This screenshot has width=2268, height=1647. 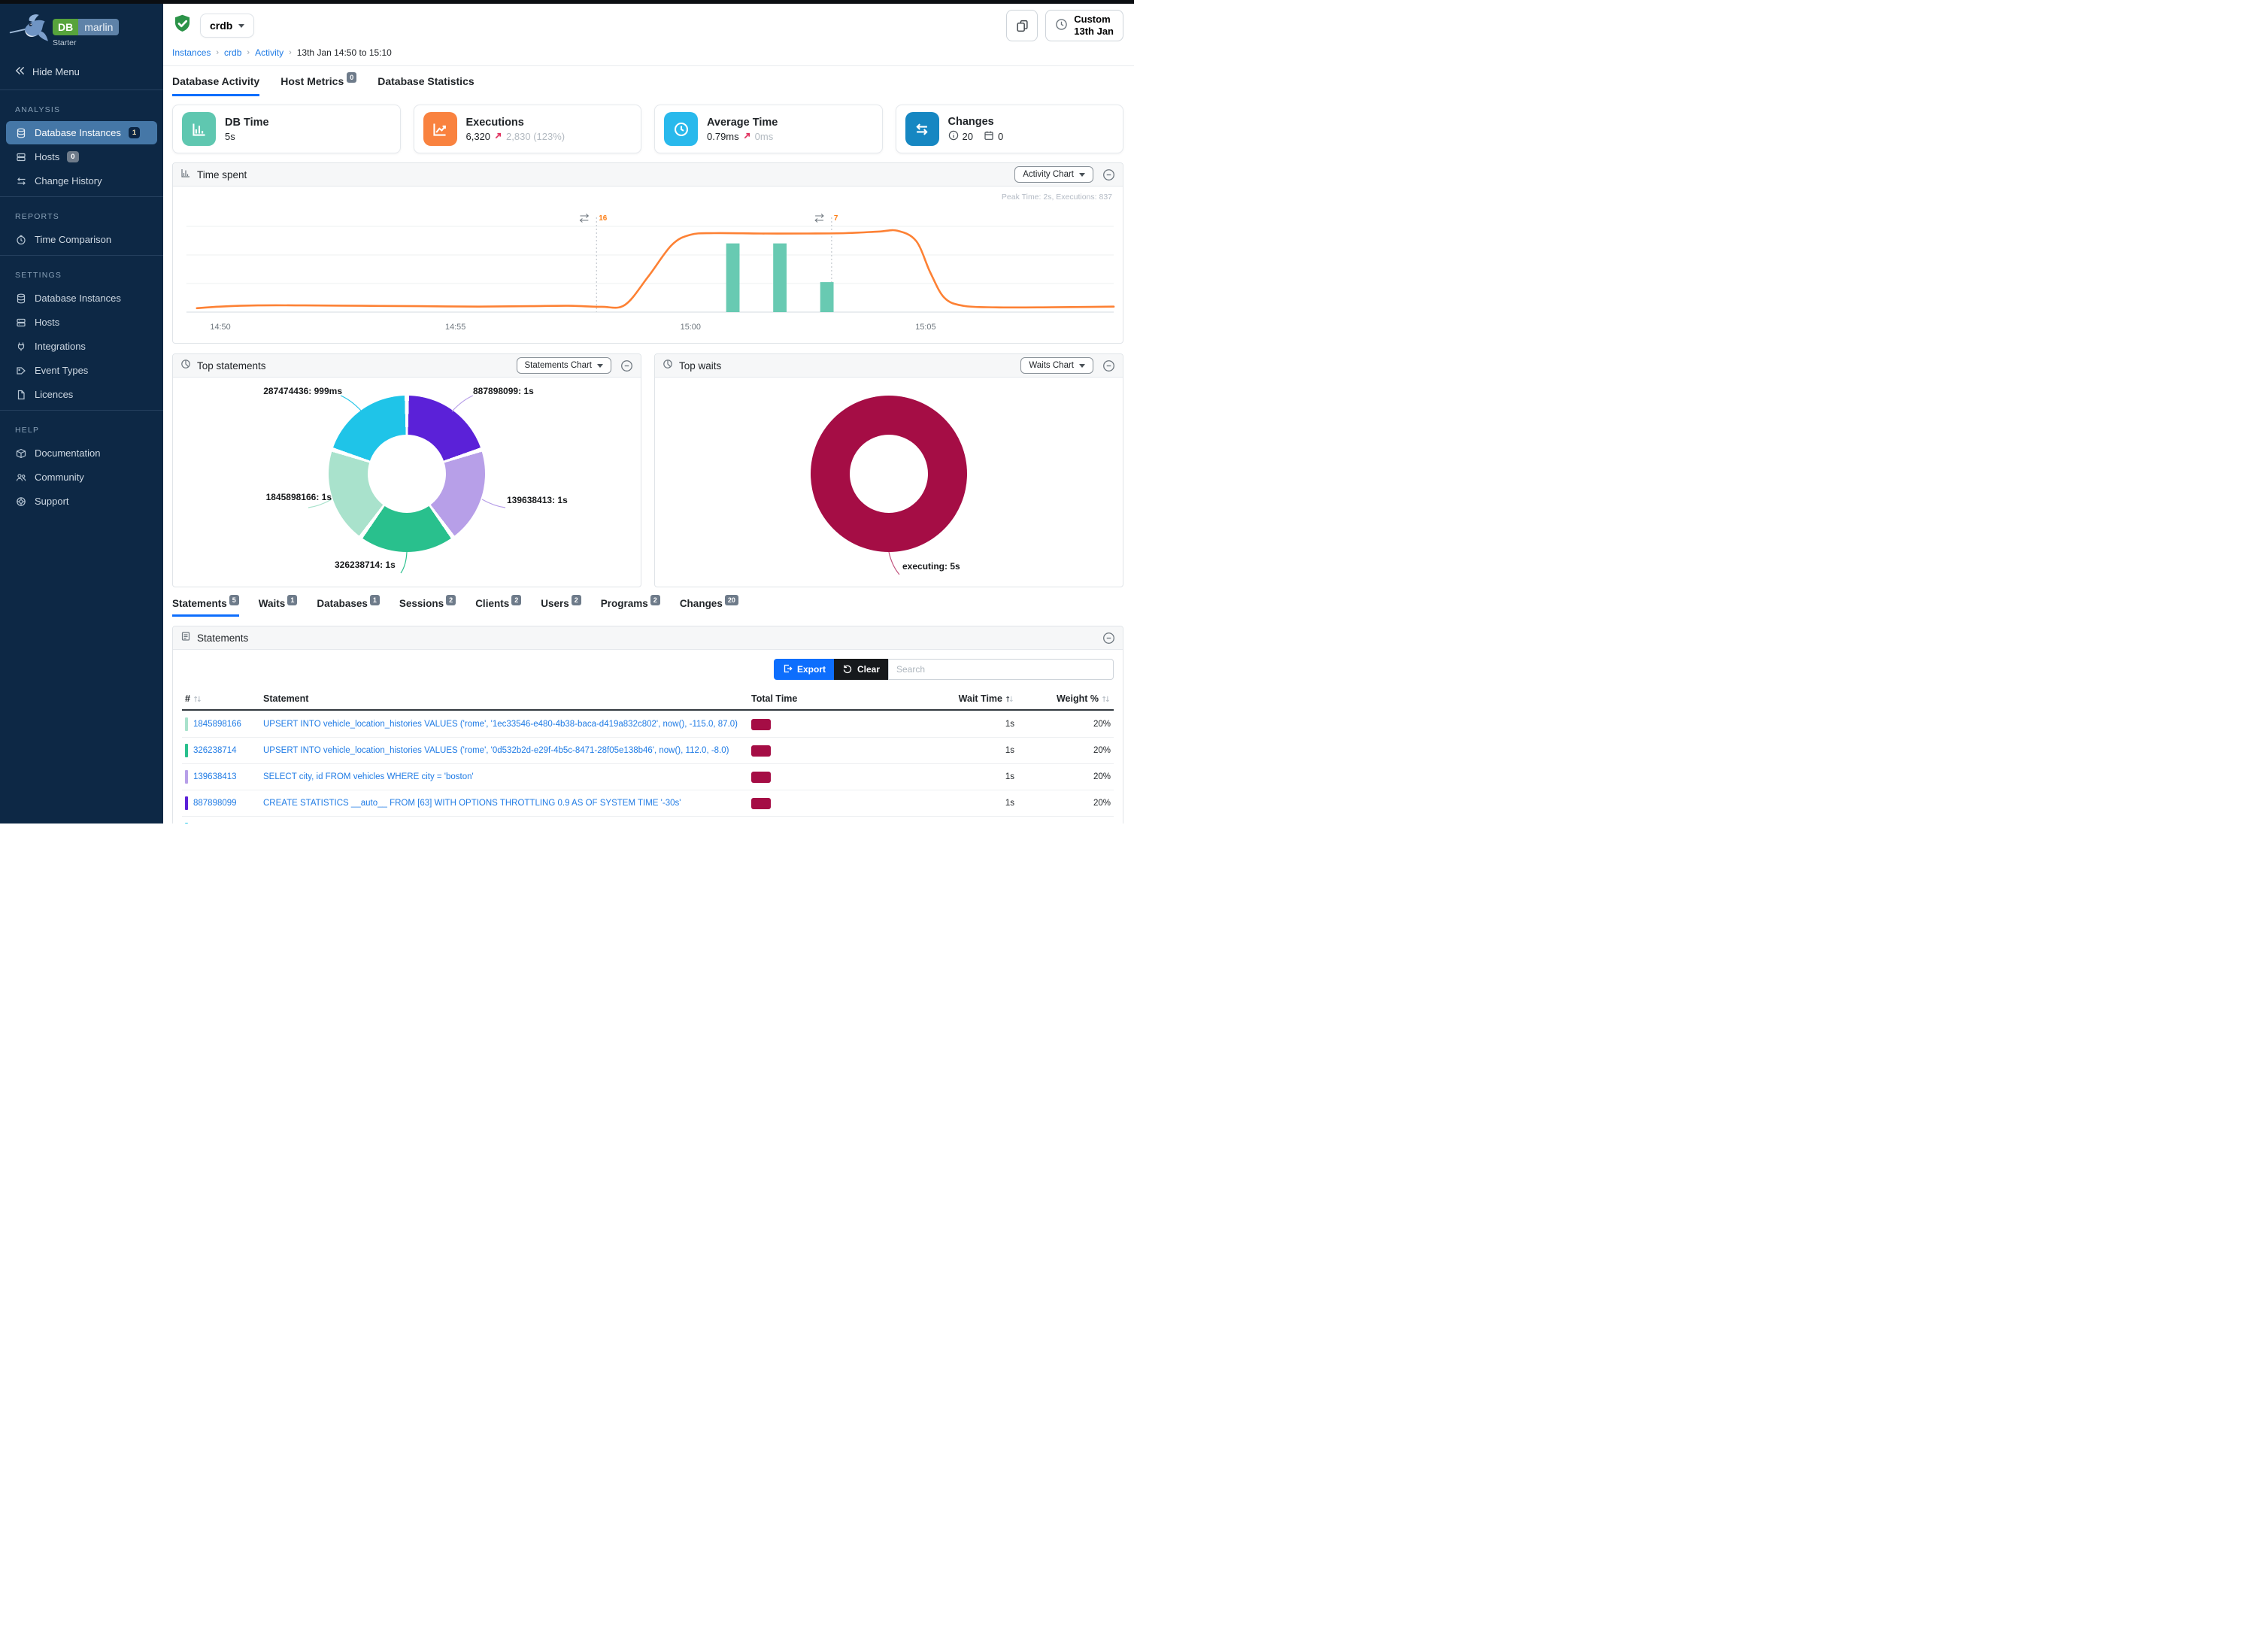 What do you see at coordinates (1053, 174) in the screenshot?
I see `activity-chart-select: Activity Chart` at bounding box center [1053, 174].